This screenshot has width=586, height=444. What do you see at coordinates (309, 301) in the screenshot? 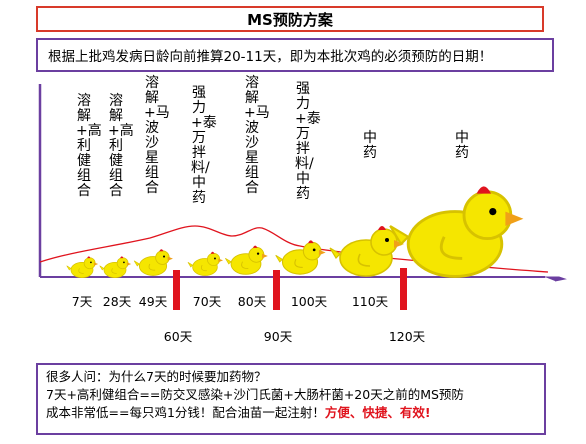
I see `day-label: 100天` at bounding box center [309, 301].